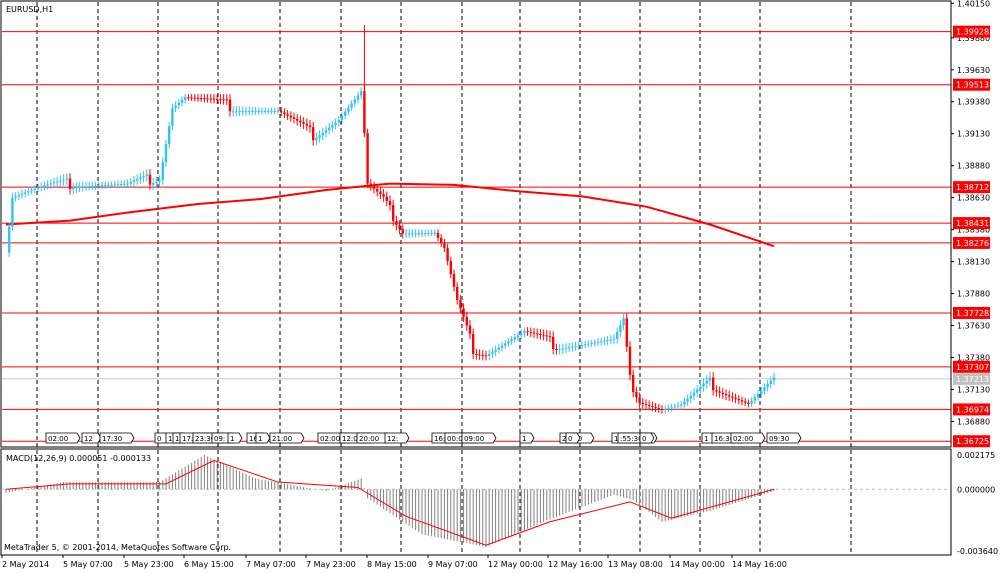 Image resolution: width=1000 pixels, height=574 pixels. What do you see at coordinates (973, 230) in the screenshot?
I see `price-tick-label: 1.38380` at bounding box center [973, 230].